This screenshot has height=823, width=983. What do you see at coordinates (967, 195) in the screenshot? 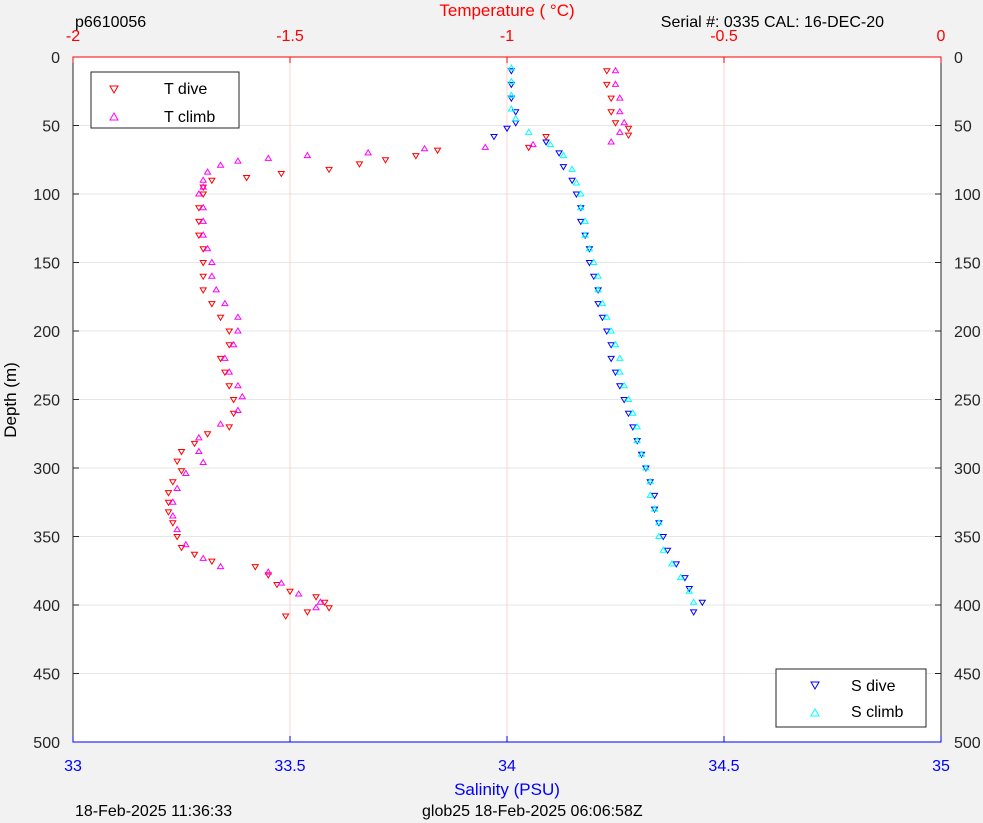
I see `depth-tick-label-right: 100` at bounding box center [967, 195].